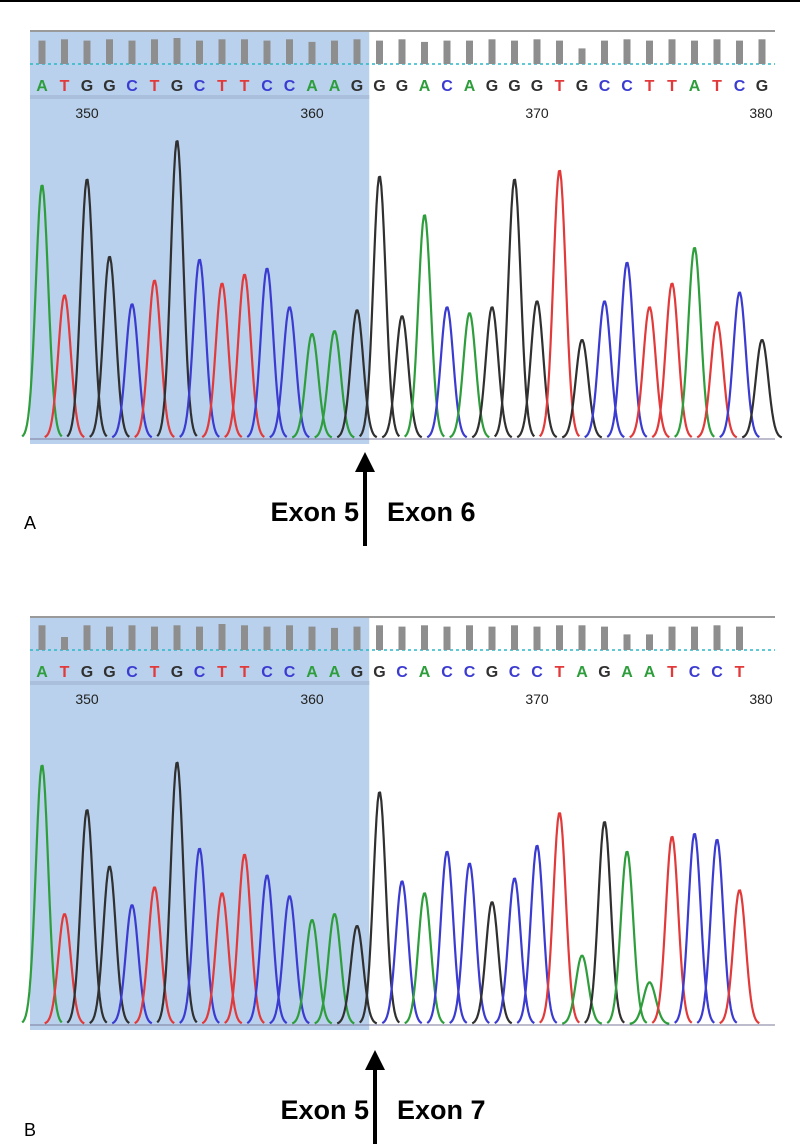 The height and width of the screenshot is (1145, 800). I want to click on position-tick-label: 380, so click(761, 699).